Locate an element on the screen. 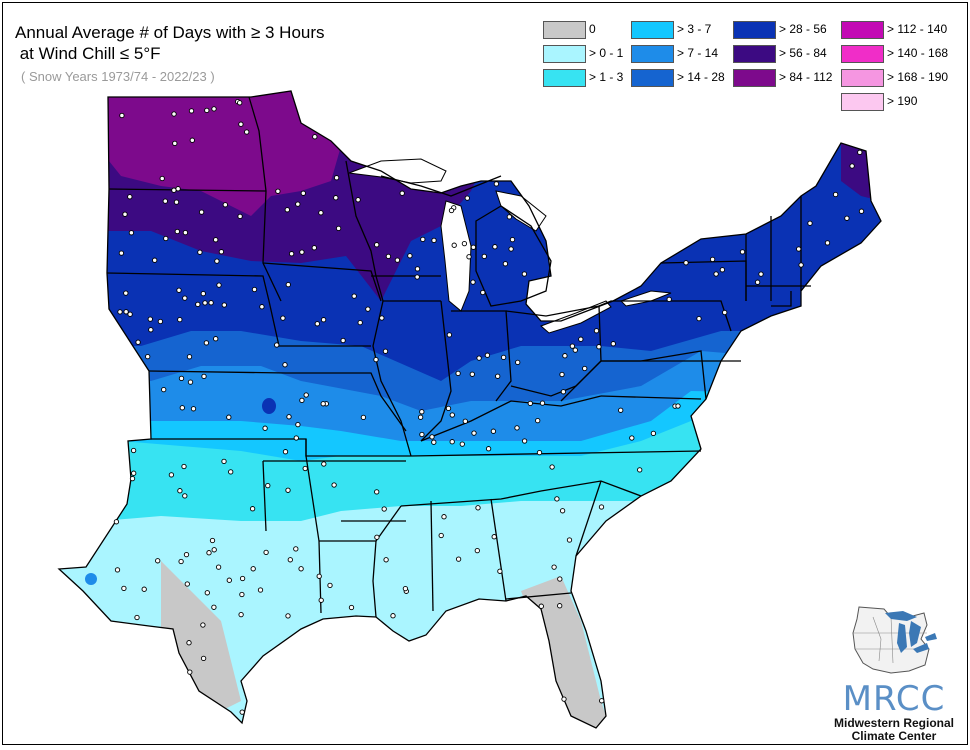  mrcc-line-1: Midwestern Regional is located at coordinates (894, 723).